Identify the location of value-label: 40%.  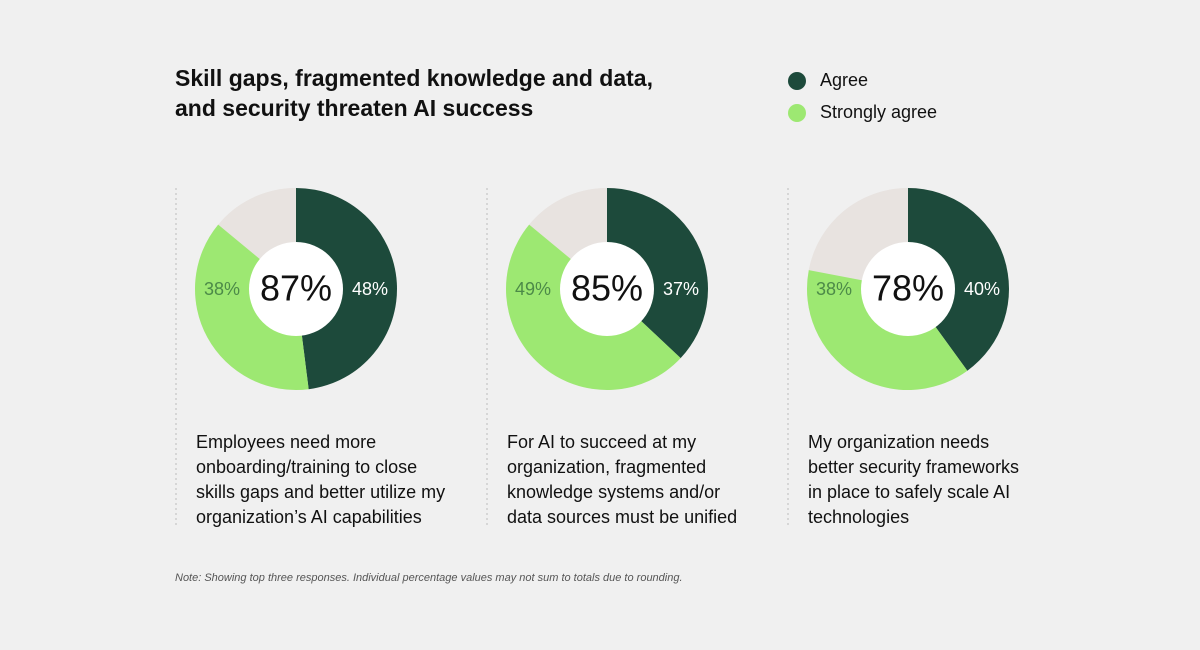
(982, 289).